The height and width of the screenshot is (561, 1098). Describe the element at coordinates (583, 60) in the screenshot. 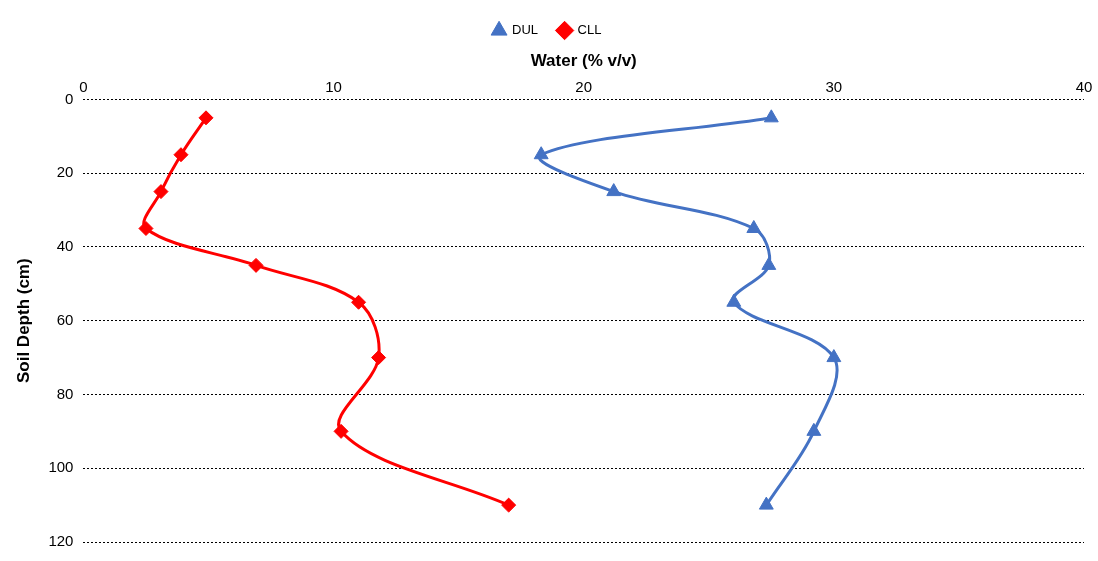

I see `x-axis-title: Water (% v/v)` at that location.